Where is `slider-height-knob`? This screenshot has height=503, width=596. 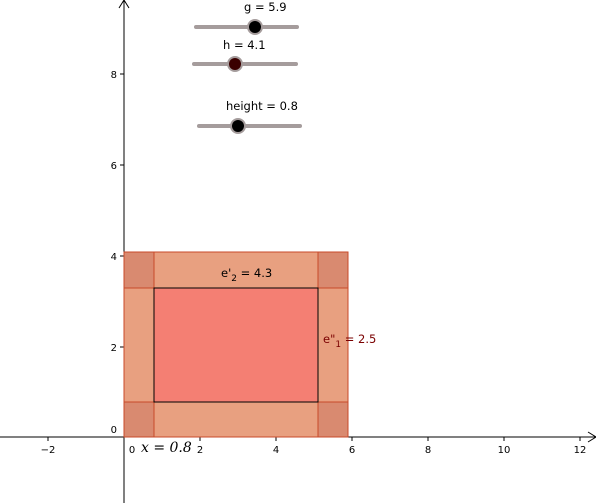 slider-height-knob is located at coordinates (238, 126).